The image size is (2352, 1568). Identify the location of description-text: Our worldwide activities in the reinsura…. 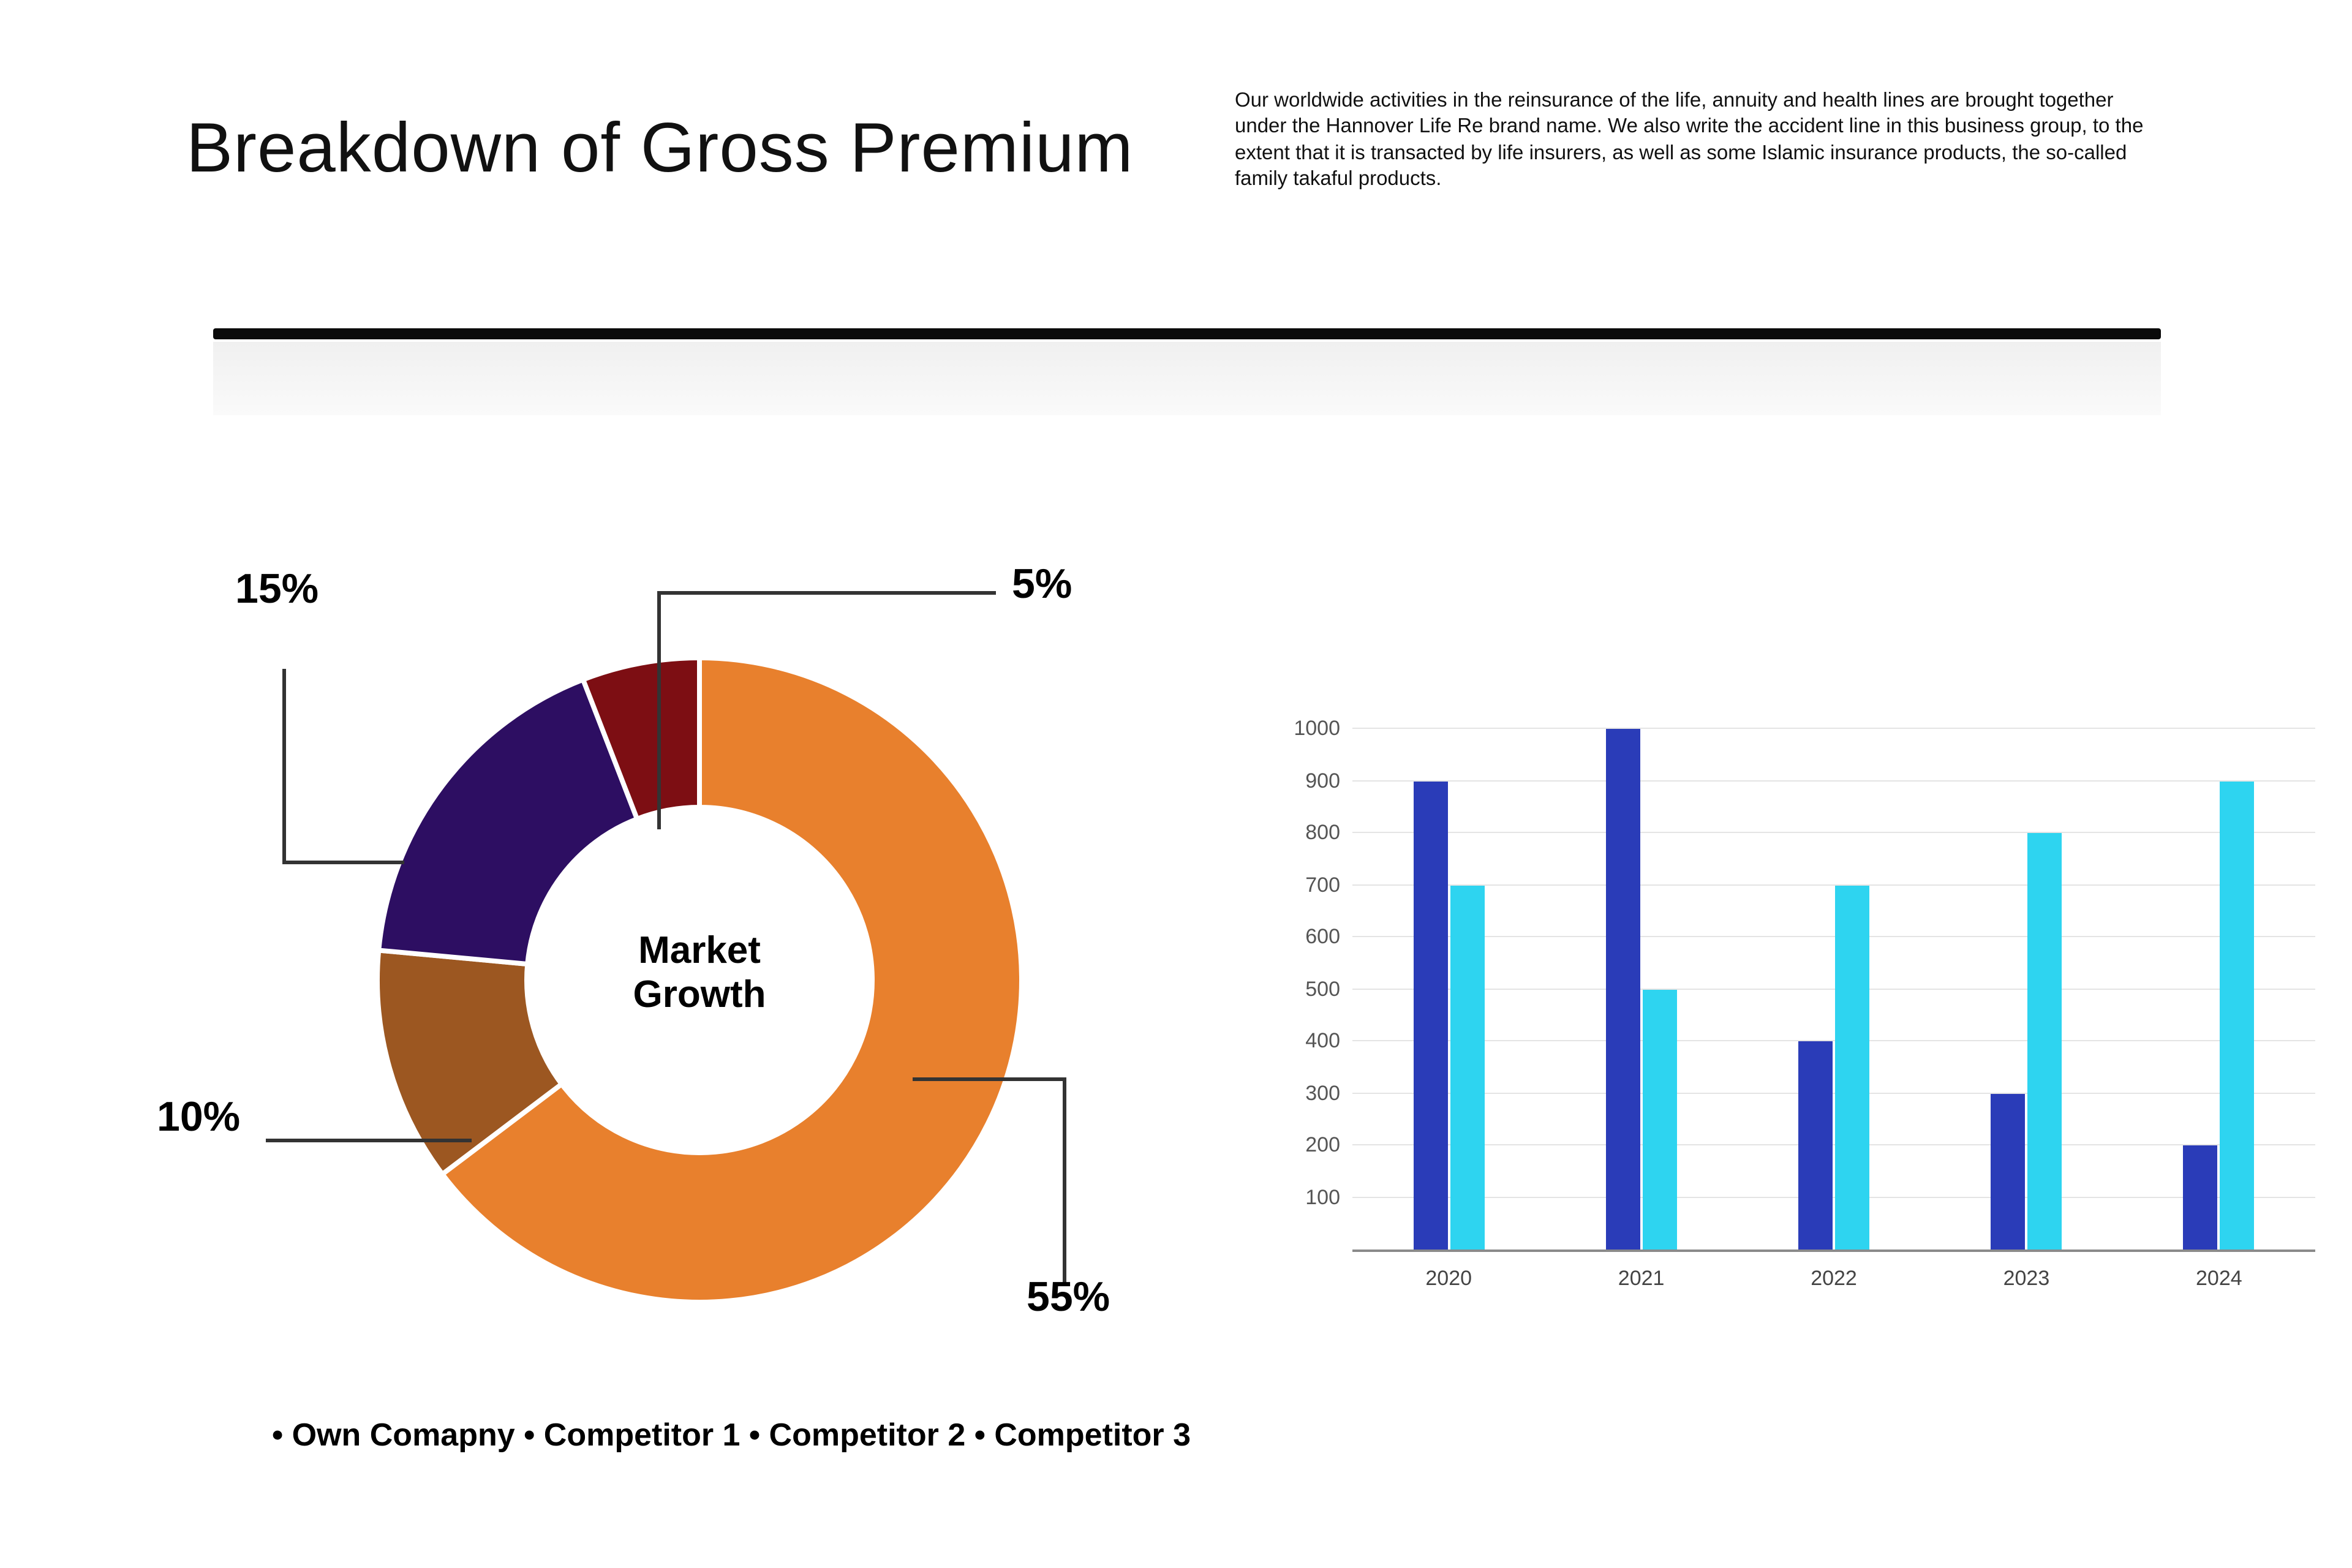
(1689, 139).